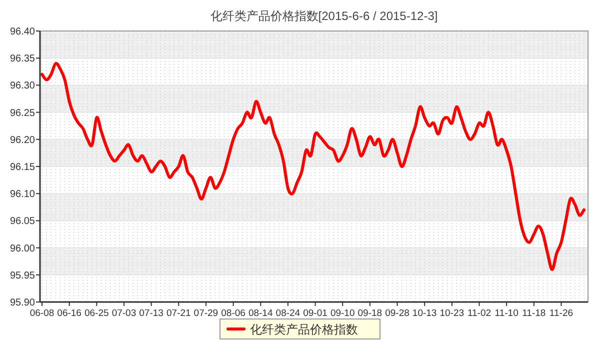 This screenshot has height=350, width=600. Describe the element at coordinates (479, 313) in the screenshot. I see `x-tick-label: 11-02` at that location.